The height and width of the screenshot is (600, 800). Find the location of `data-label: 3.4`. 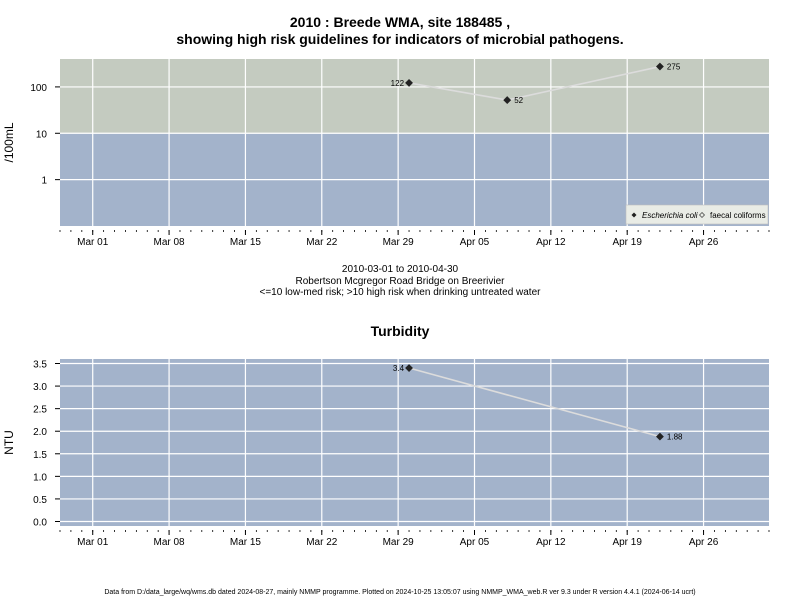

data-label: 3.4 is located at coordinates (399, 368).